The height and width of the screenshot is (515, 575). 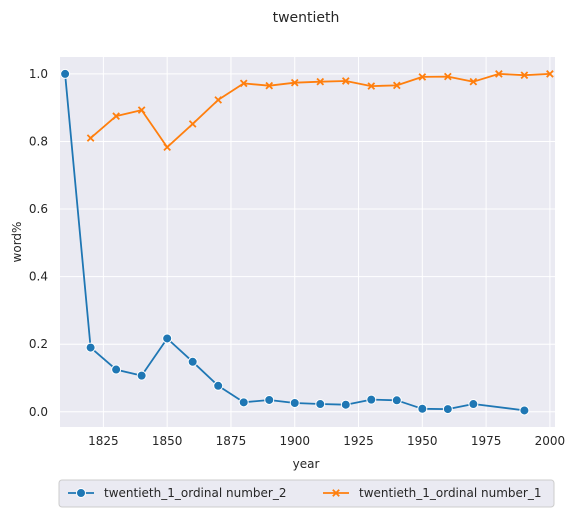 I want to click on legend-box, so click(x=306, y=493).